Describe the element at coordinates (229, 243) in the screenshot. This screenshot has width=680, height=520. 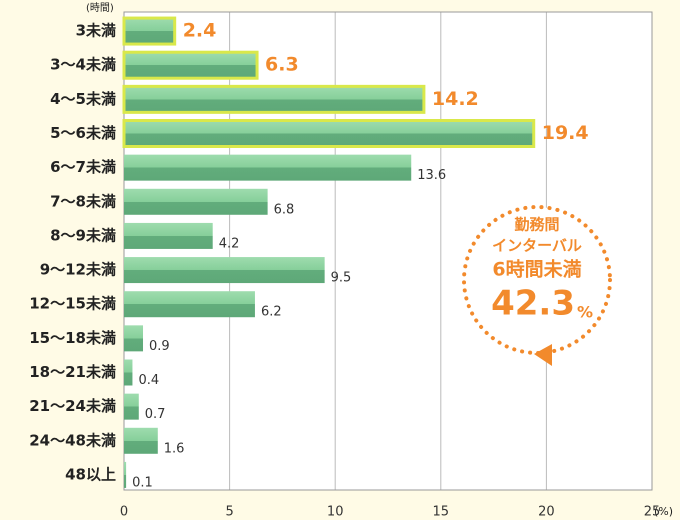
I see `value-label: 4.2` at that location.